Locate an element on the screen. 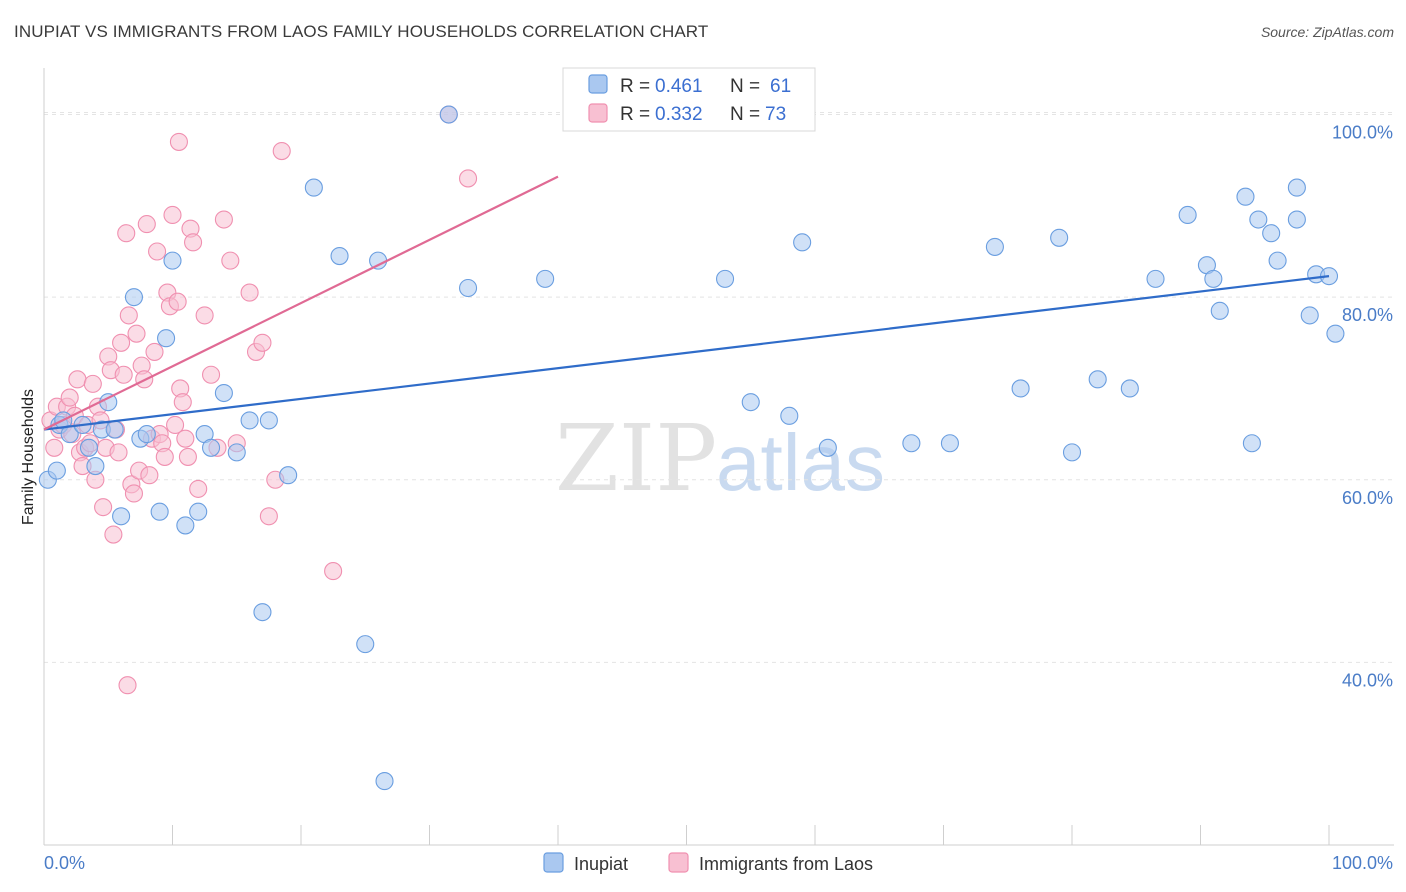  y-tick-labels: 100.0% 80.0% 60.0% 40.0% is located at coordinates (1362, 407).